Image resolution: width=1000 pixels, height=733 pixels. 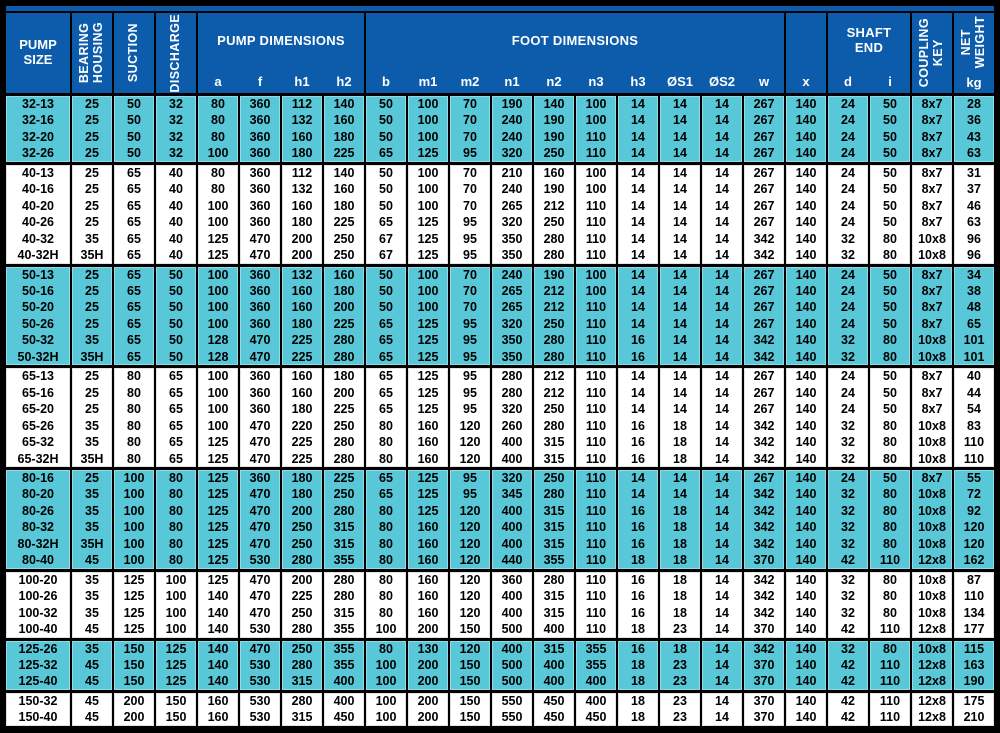 I want to click on cell-h3: 18 18, so click(x=638, y=709).